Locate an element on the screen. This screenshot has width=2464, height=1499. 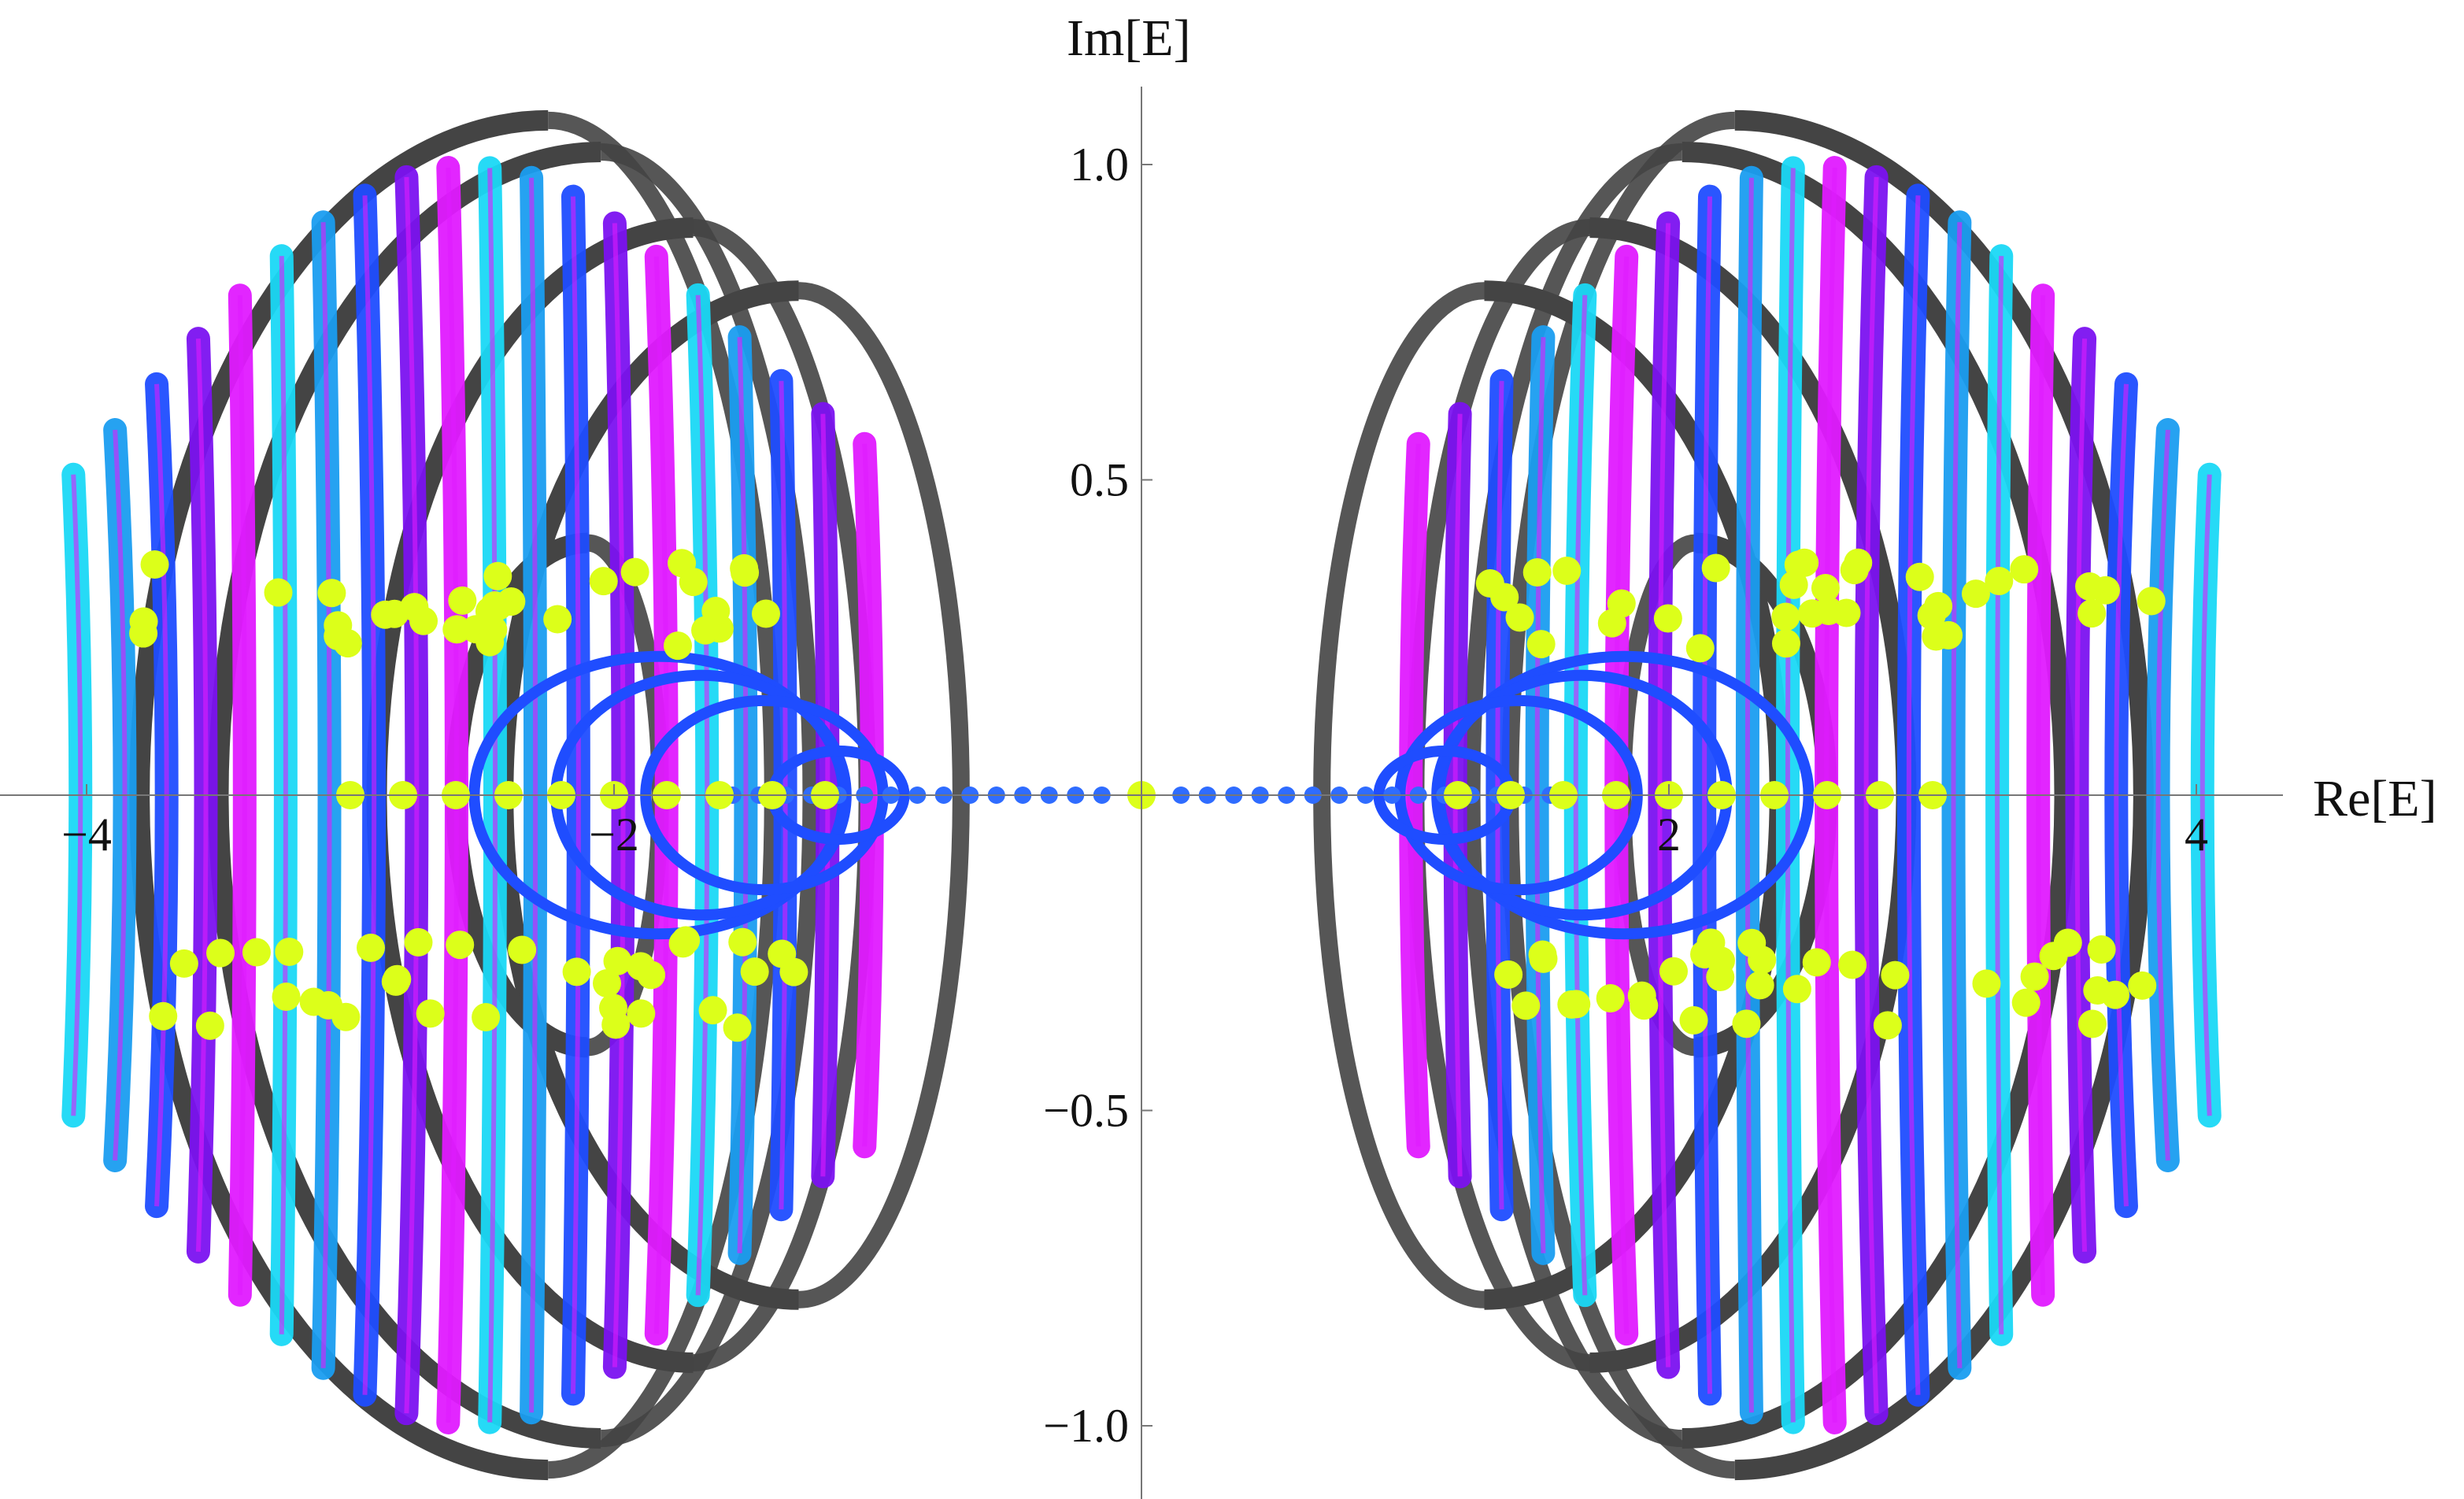
yellow-cluster-point-rd2 is located at coordinates (1610, 997).